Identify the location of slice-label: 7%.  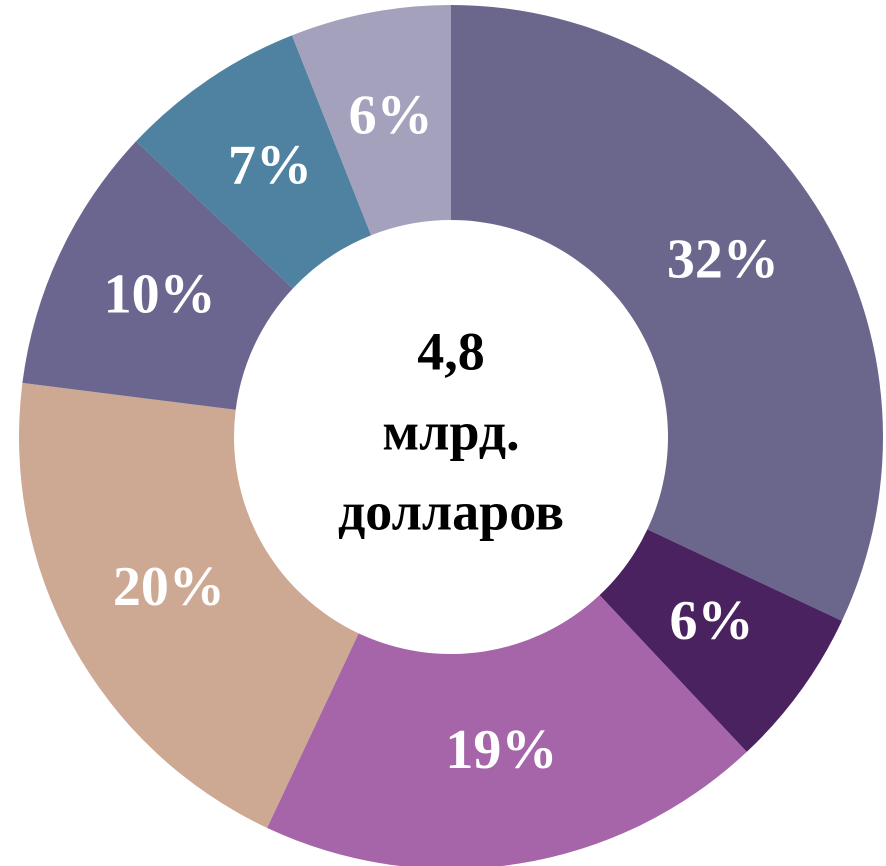
(270, 166).